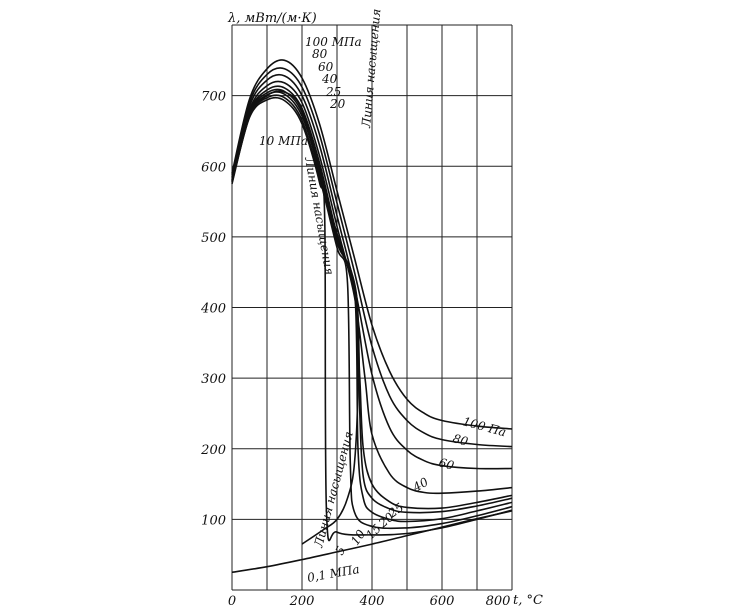 This screenshot has height=612, width=750. I want to click on saturation-line-liquid, so click(294, 193).